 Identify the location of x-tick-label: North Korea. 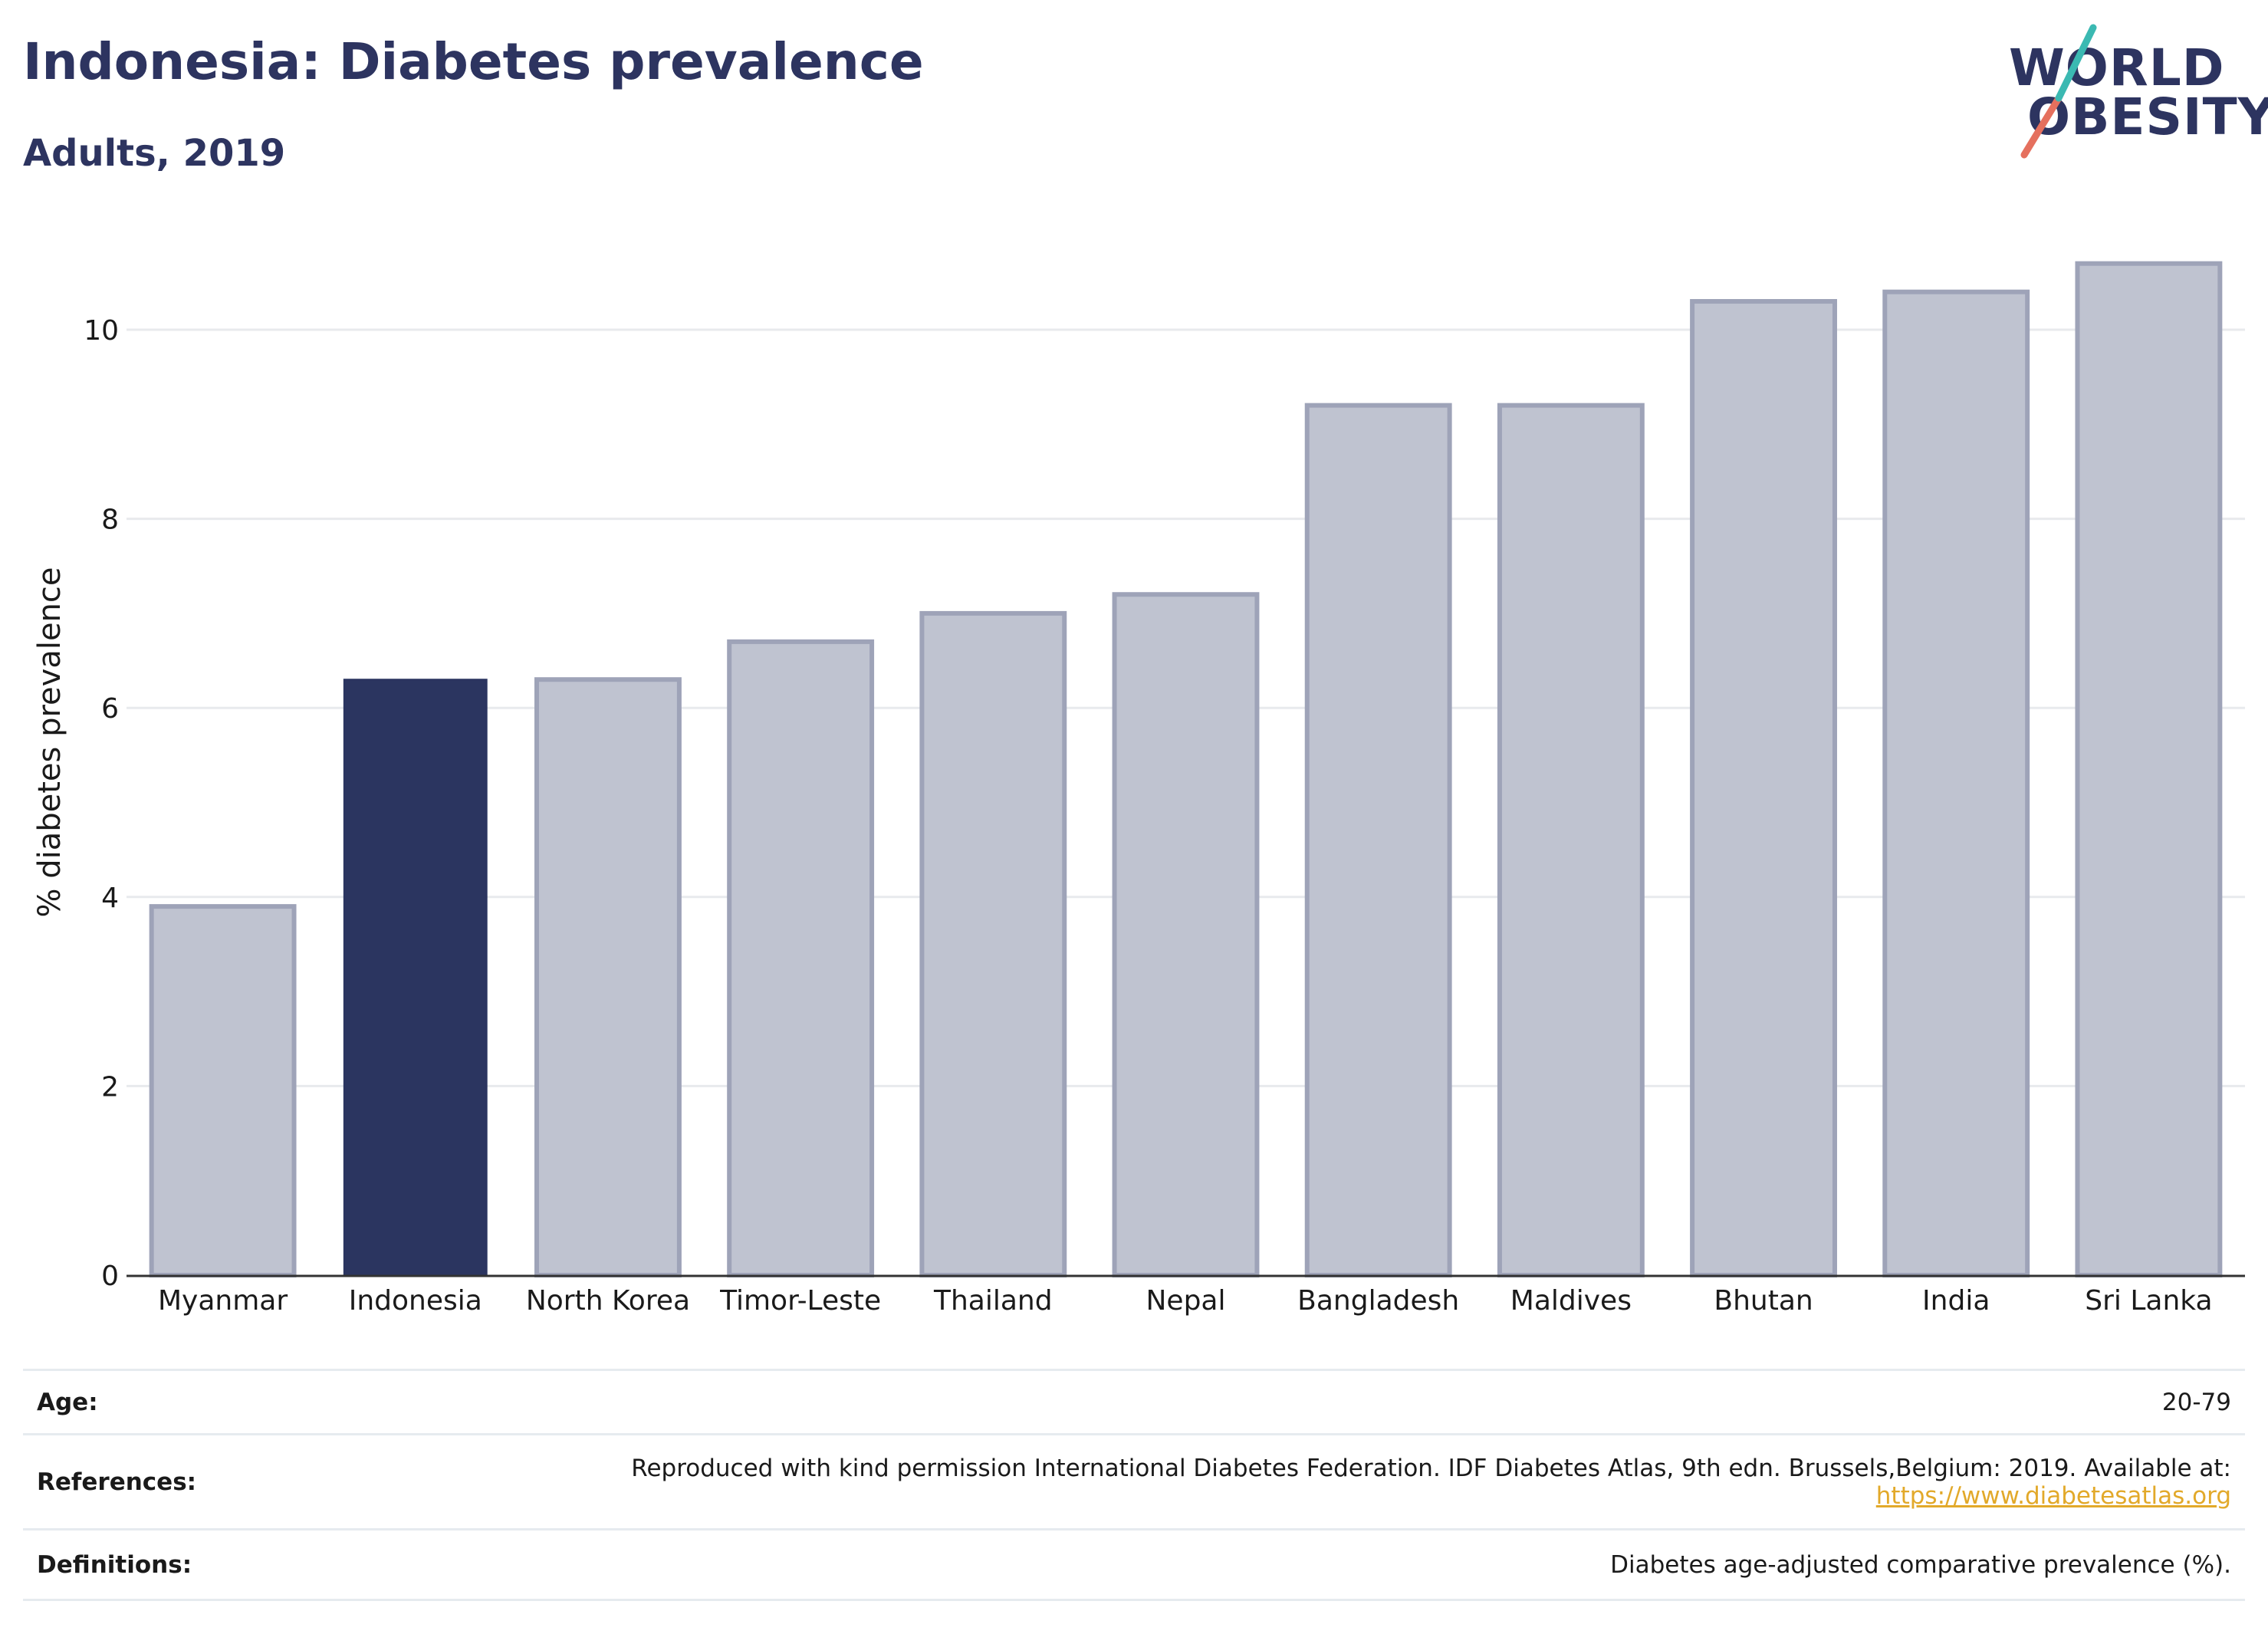
(608, 1301).